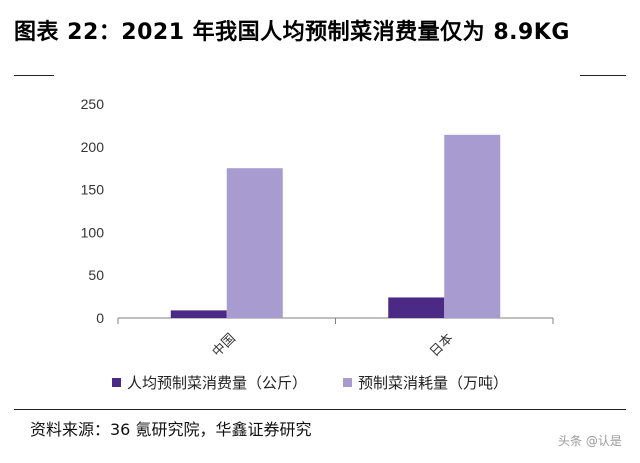 The width and height of the screenshot is (640, 463). Describe the element at coordinates (93, 190) in the screenshot. I see `y-tick-label: 150` at that location.